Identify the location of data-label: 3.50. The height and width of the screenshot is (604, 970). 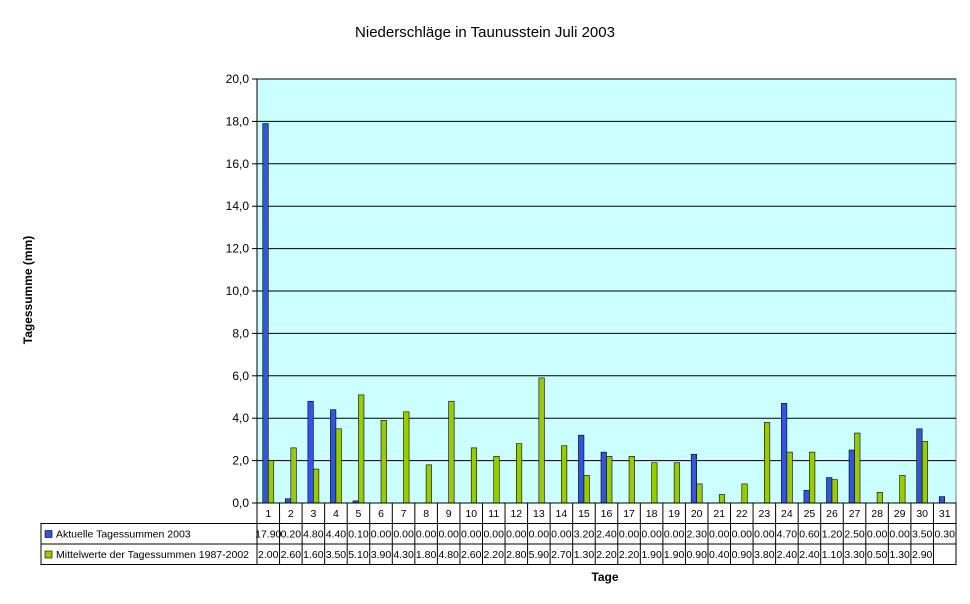
(336, 555).